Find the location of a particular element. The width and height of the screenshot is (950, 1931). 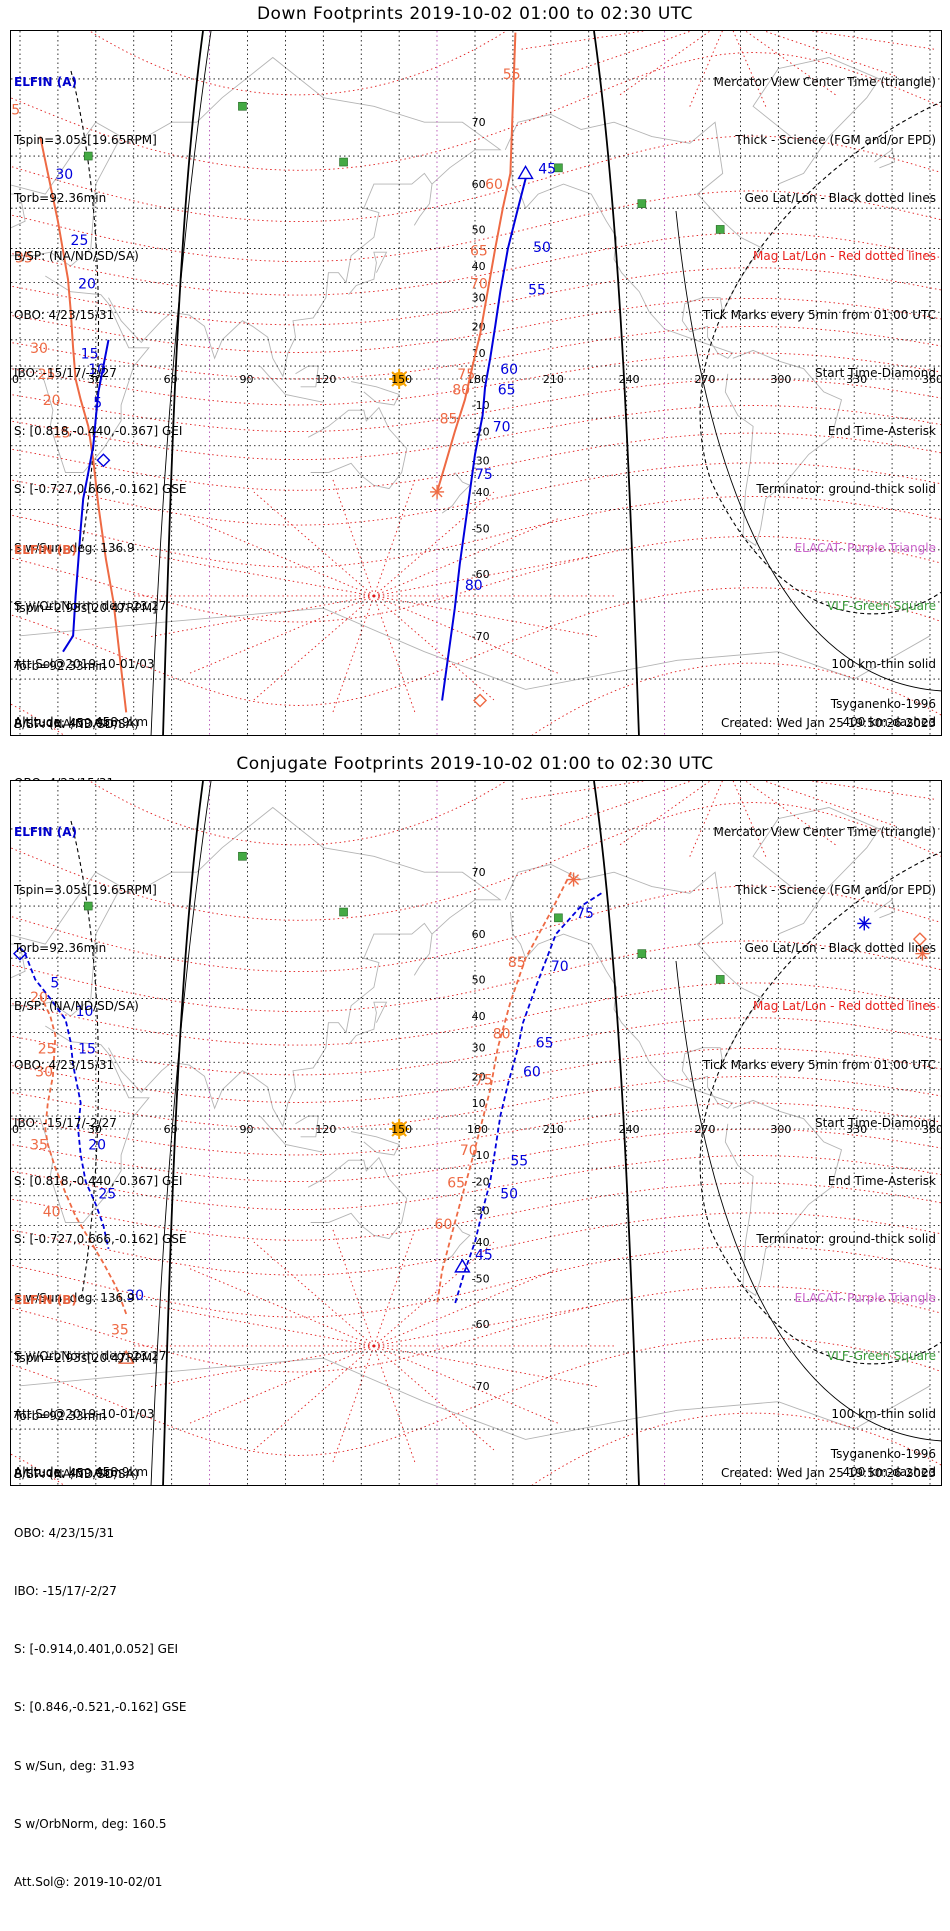

vlf-stations is located at coordinates (404, 917).